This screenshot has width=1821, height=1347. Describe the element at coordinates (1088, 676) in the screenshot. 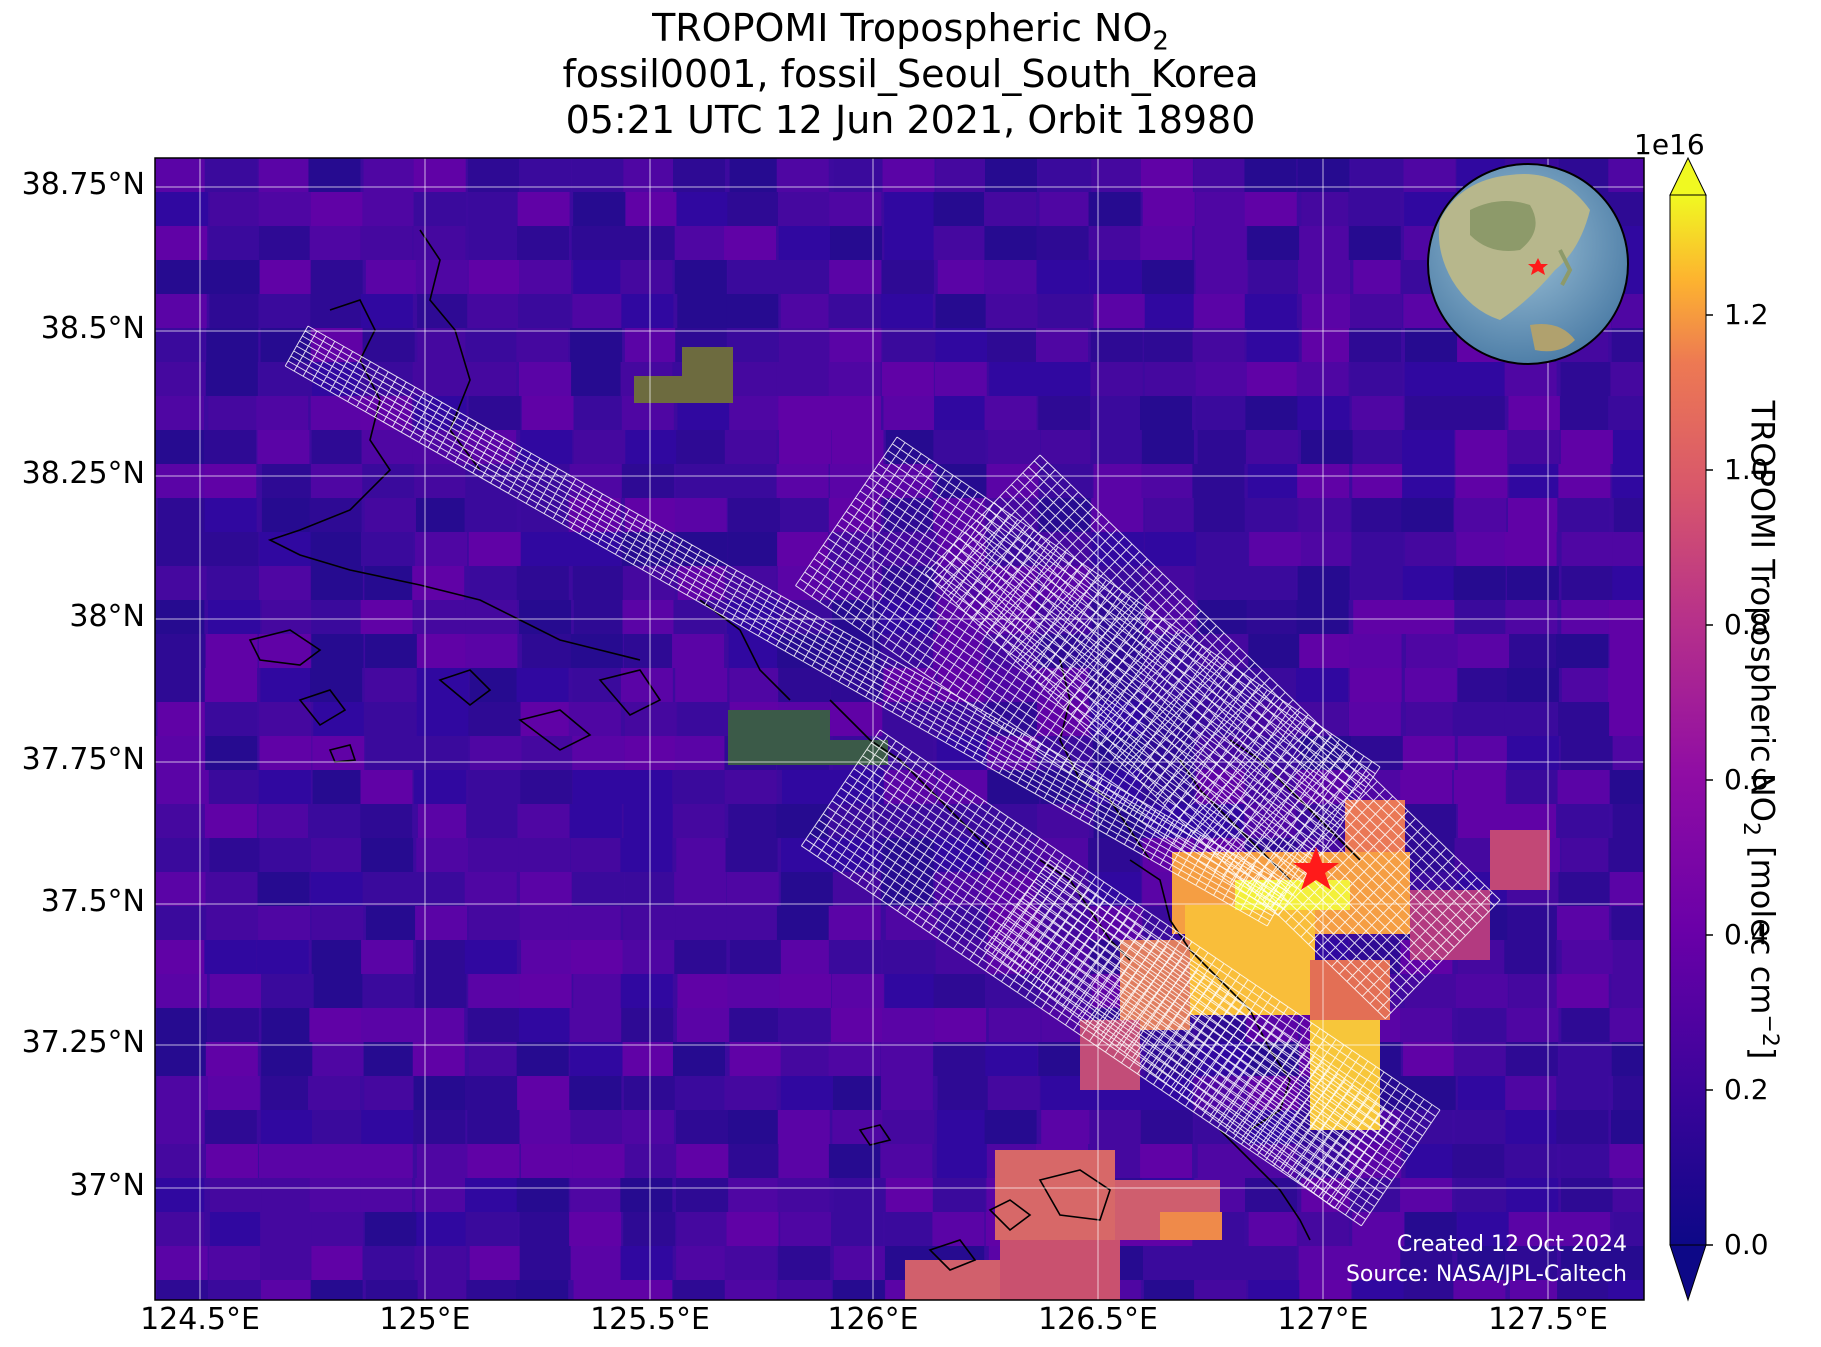

I see `footprint-swath` at that location.